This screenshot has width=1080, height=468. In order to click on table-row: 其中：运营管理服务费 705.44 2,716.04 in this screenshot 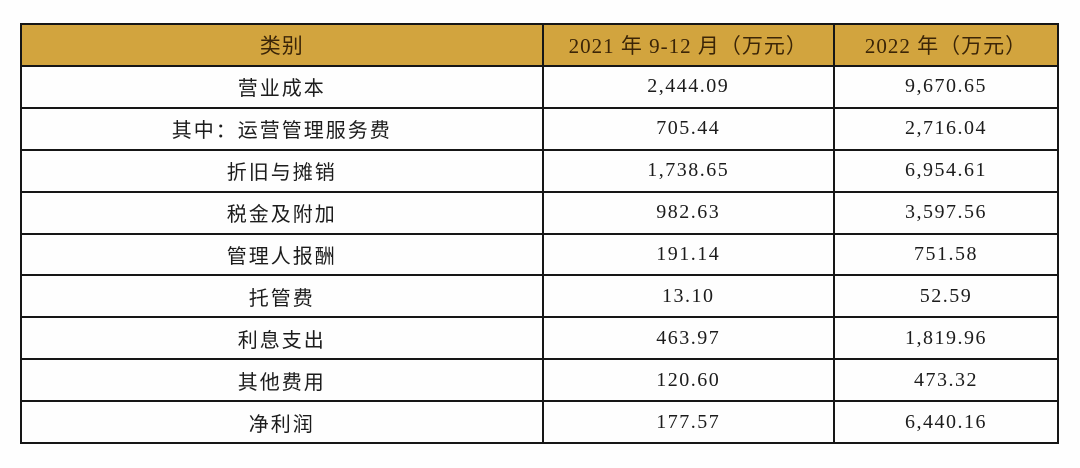, I will do `click(539, 128)`.